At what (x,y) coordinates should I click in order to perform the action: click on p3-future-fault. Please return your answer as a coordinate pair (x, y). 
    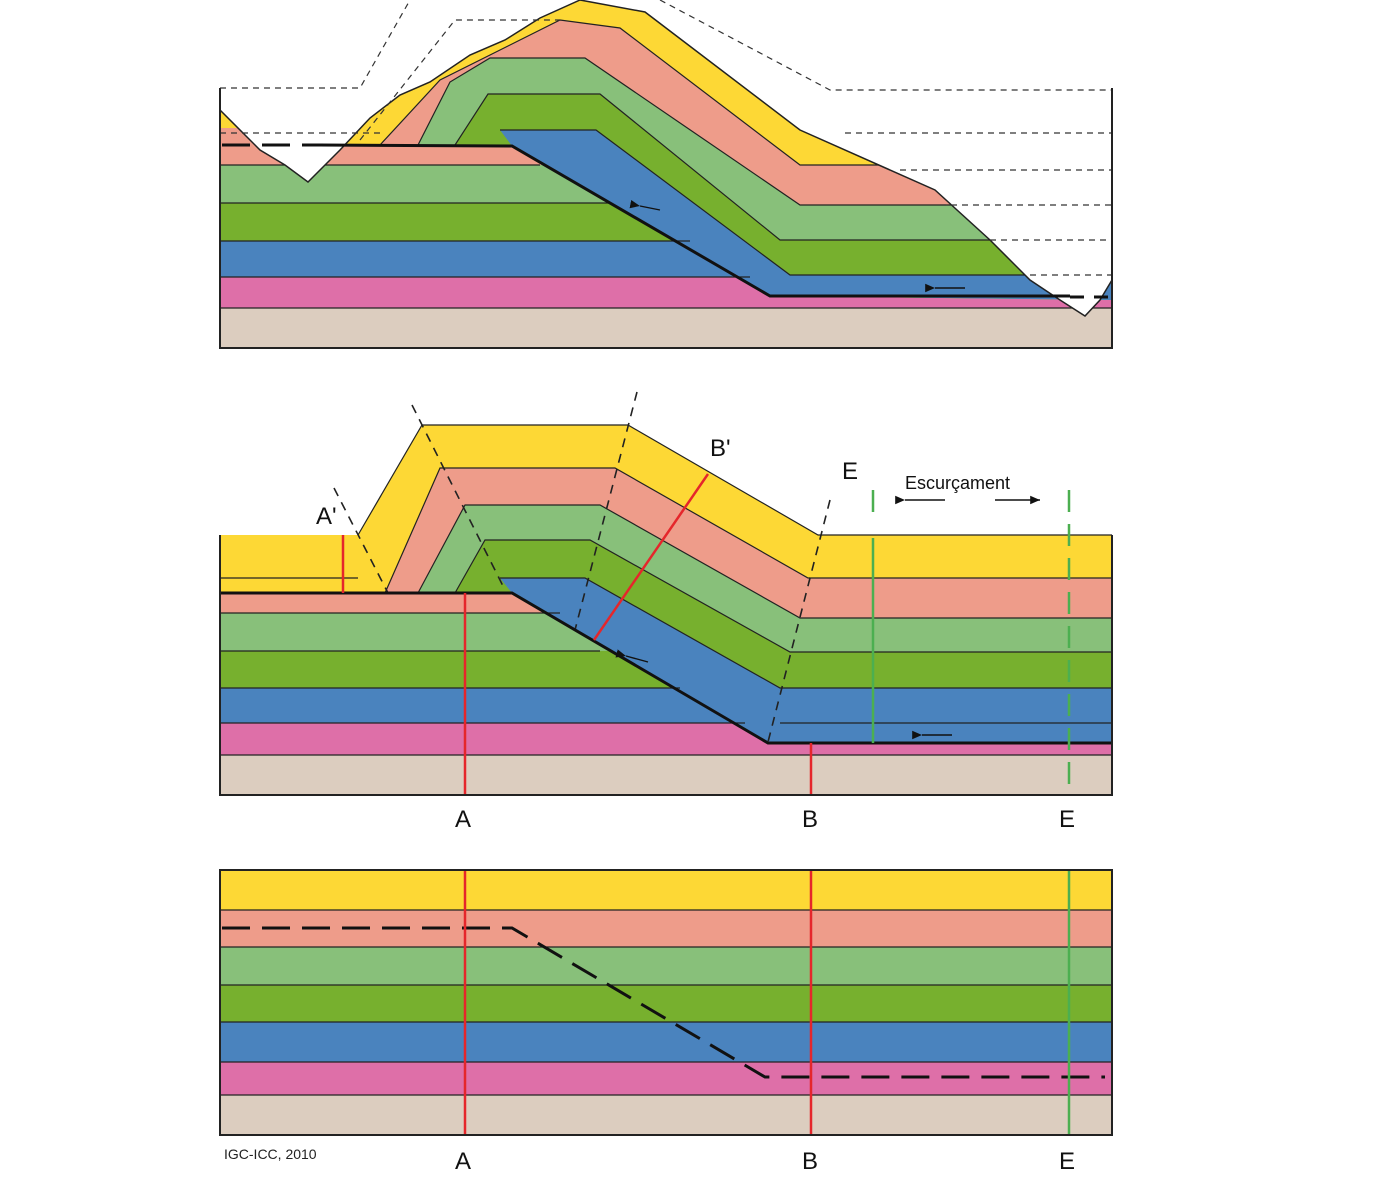
    Looking at the image, I should click on (663, 1002).